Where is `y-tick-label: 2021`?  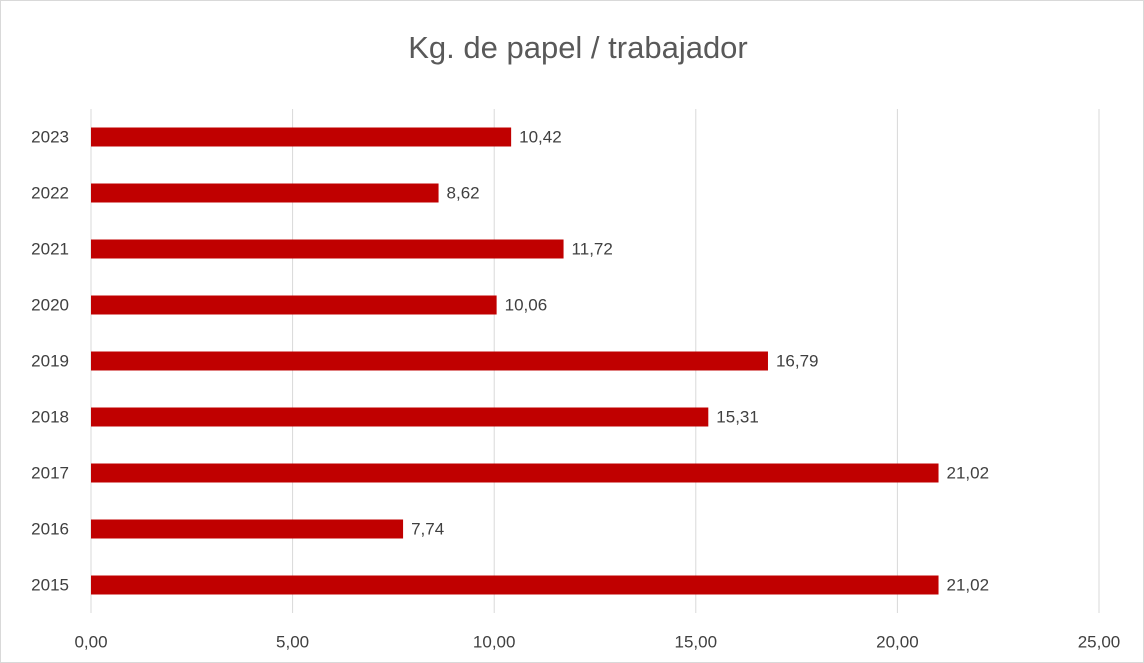 y-tick-label: 2021 is located at coordinates (50, 248).